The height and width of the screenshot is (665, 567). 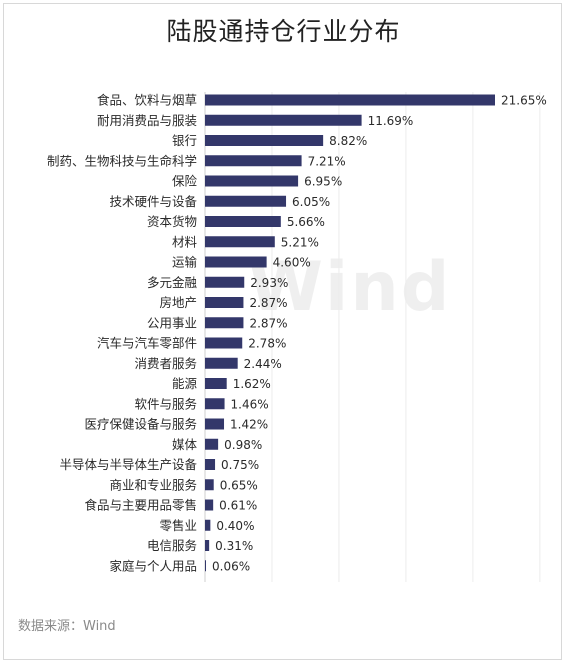 I want to click on category-label: 汽车与汽车零部件, so click(x=147, y=343).